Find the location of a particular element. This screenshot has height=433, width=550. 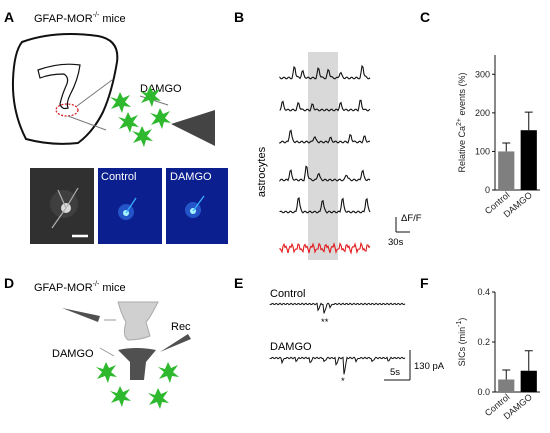

recording-pipette-icon is located at coordinates (175, 343).